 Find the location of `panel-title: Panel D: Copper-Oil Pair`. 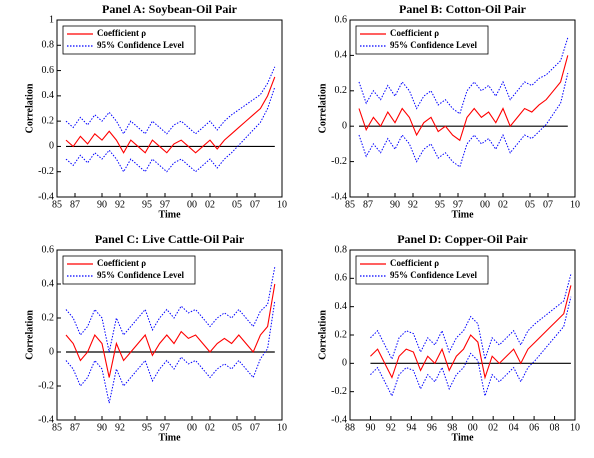

panel-title: Panel D: Copper-Oil Pair is located at coordinates (462, 239).